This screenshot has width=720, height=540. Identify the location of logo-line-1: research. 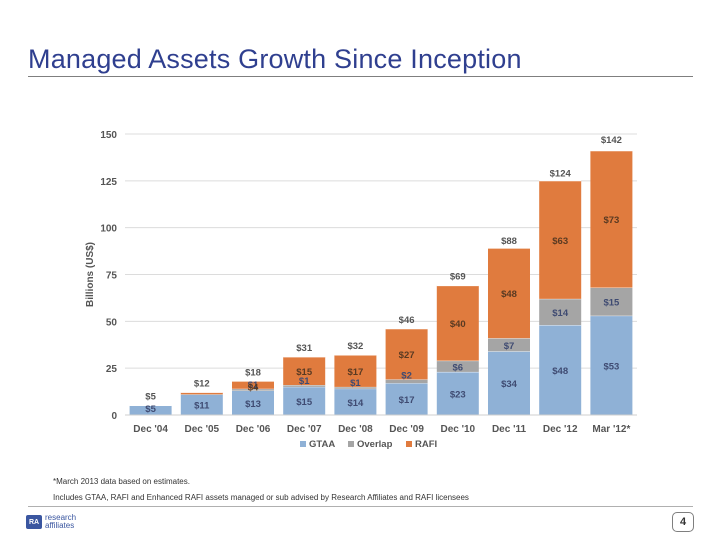
(61, 517).